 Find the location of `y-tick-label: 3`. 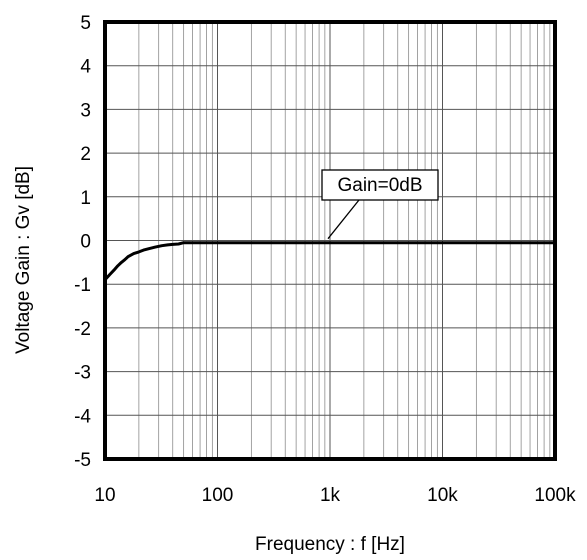

y-tick-label: 3 is located at coordinates (85, 110).